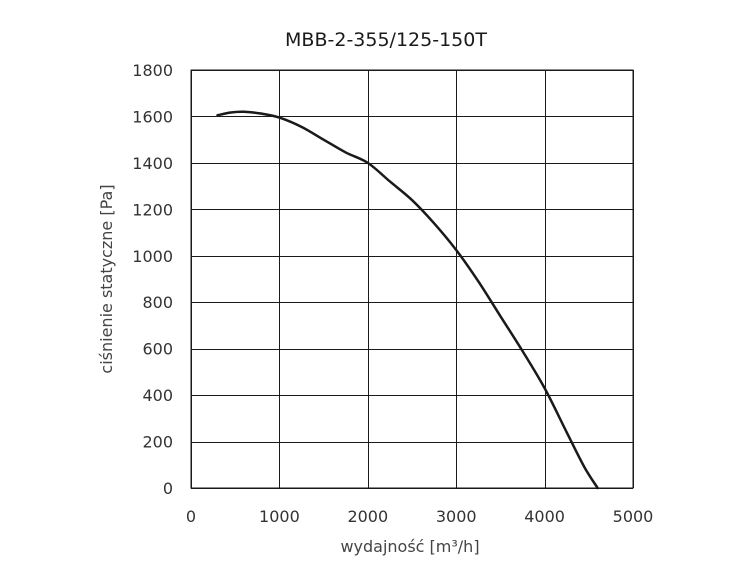 This screenshot has height=571, width=751. What do you see at coordinates (456, 516) in the screenshot?
I see `x-tick-label: 3000` at bounding box center [456, 516].